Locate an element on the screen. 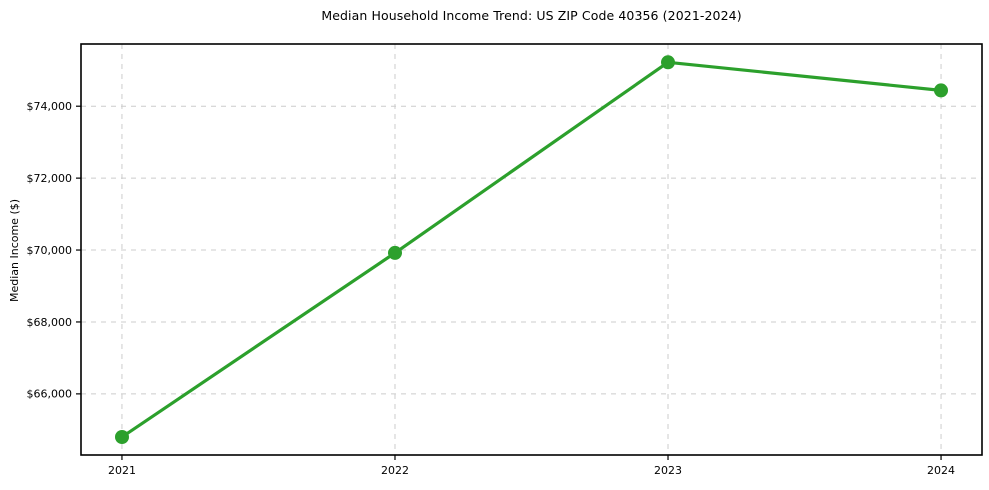 The height and width of the screenshot is (490, 989). y-tick-label: $68,000 is located at coordinates (50, 322).